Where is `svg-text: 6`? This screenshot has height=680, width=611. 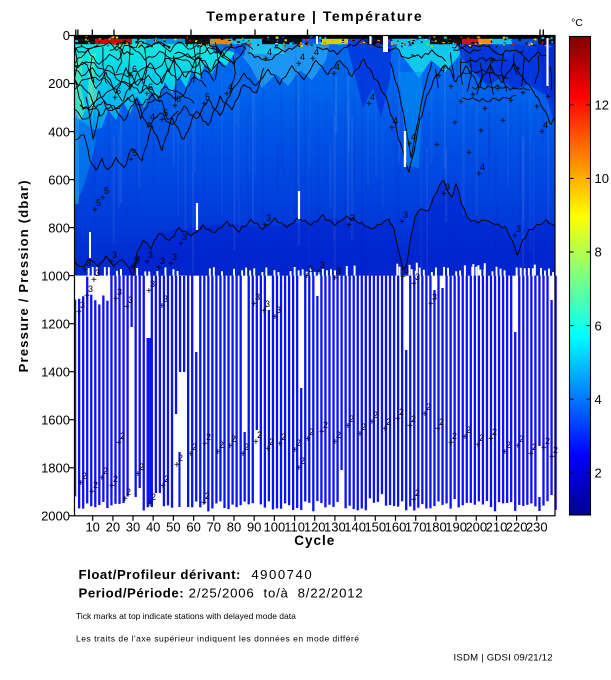 svg-text: 6 is located at coordinates (150, 87).